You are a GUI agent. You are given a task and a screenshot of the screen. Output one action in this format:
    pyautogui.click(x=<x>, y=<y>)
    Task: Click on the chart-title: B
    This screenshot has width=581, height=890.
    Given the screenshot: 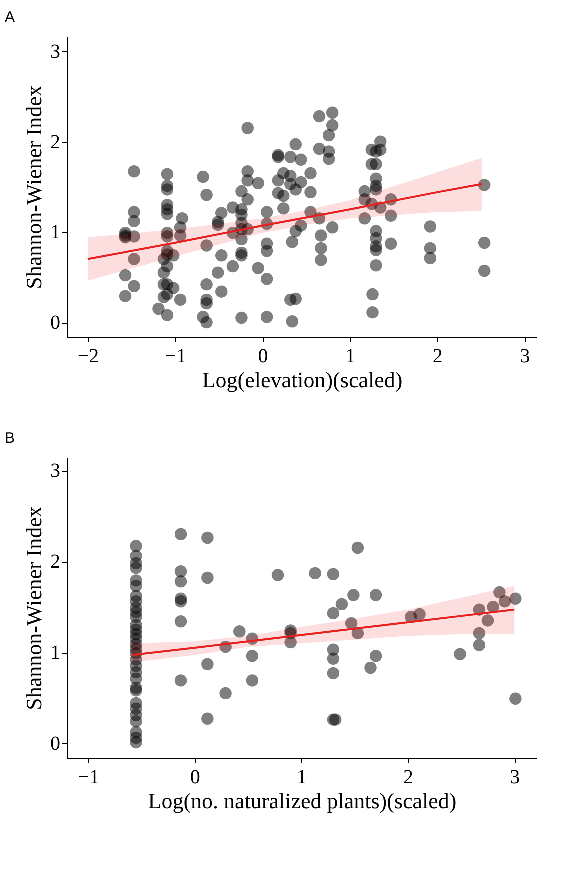 What is the action you would take?
    pyautogui.click(x=10, y=438)
    